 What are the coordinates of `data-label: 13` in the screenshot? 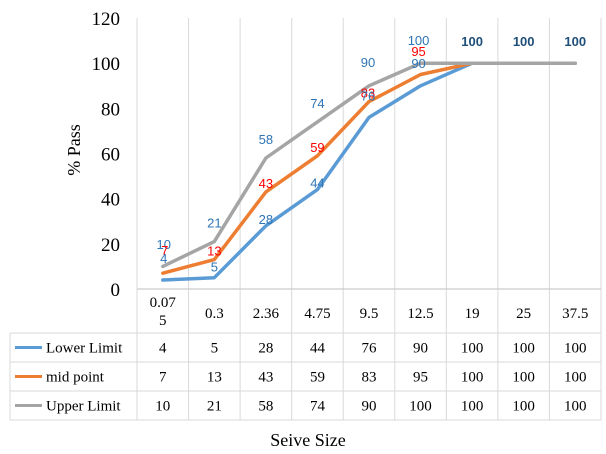 It's located at (214, 251).